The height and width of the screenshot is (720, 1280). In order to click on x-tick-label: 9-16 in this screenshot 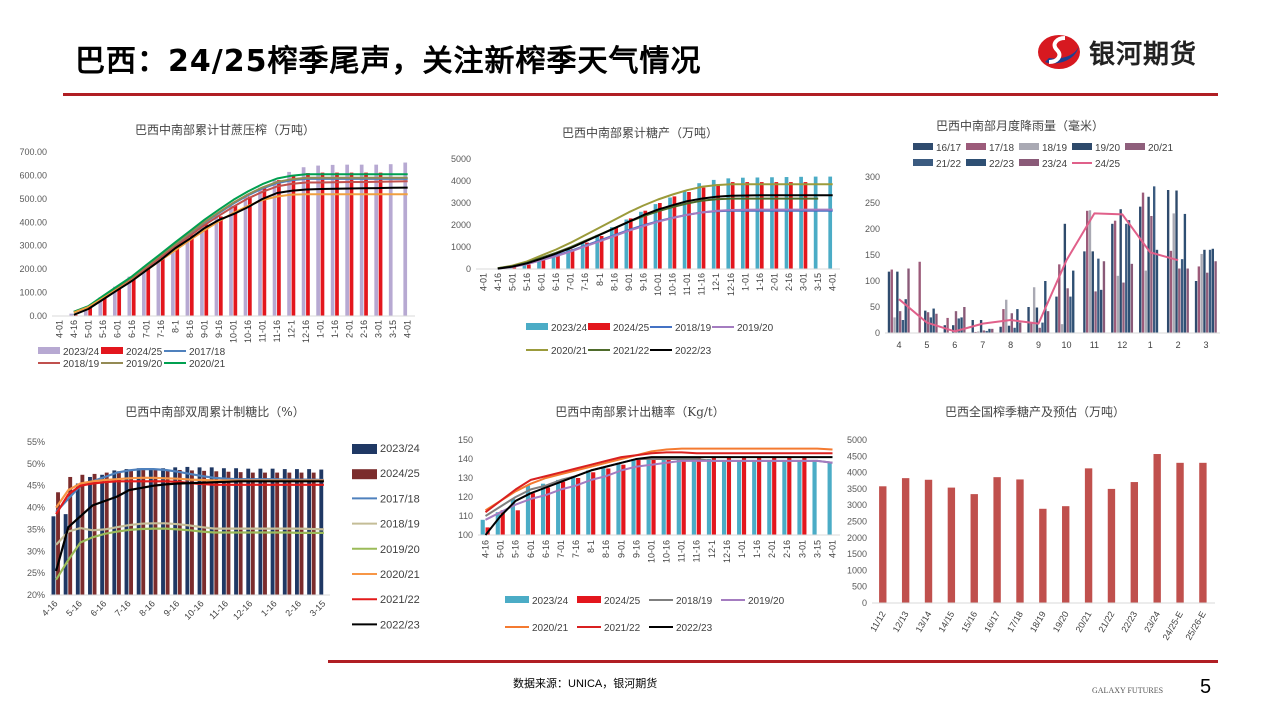, I will do `click(219, 329)`.